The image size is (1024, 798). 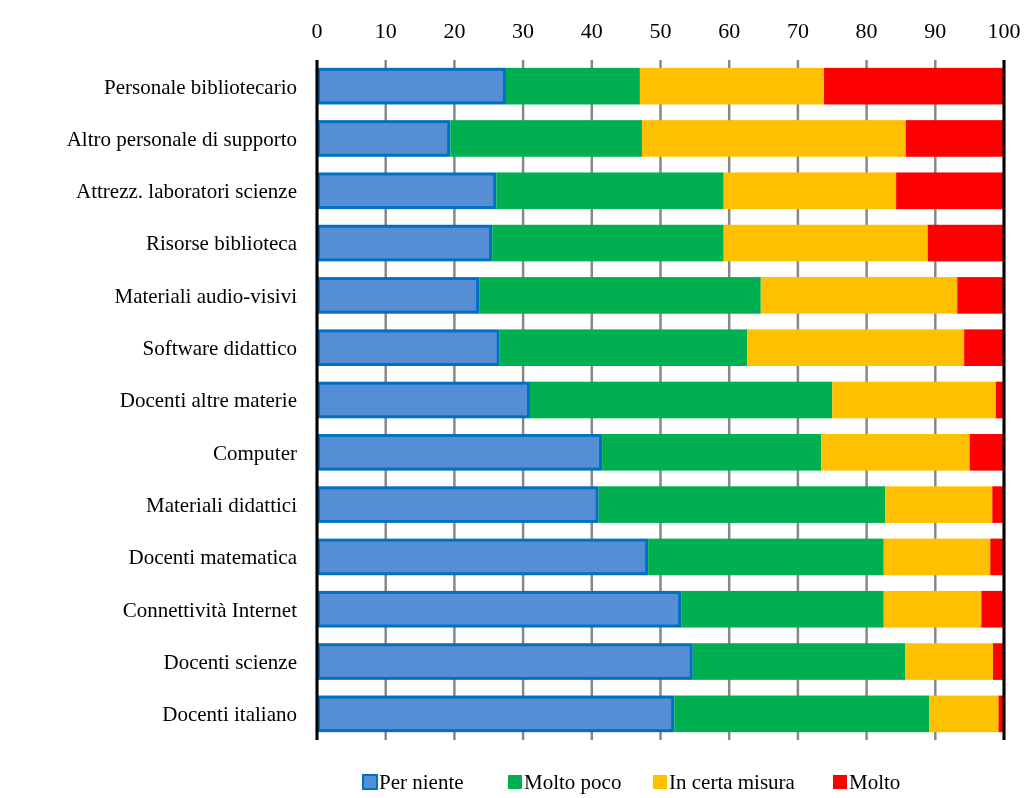 I want to click on y-tick-label: Attrezz. laboratori scienze, so click(x=186, y=191).